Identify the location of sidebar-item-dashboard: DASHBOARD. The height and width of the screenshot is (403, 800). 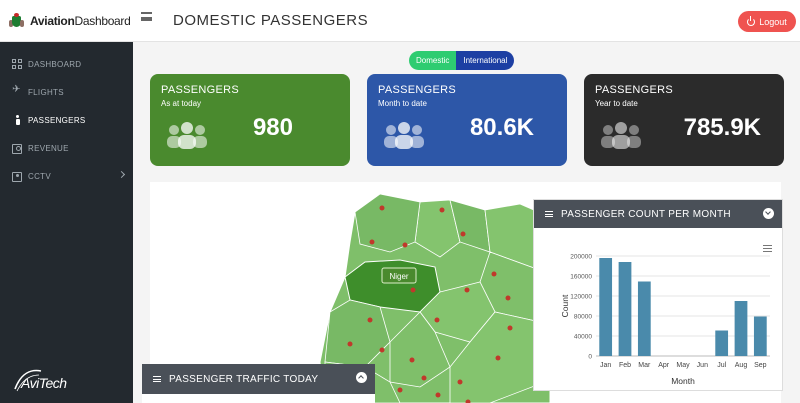
(66, 64).